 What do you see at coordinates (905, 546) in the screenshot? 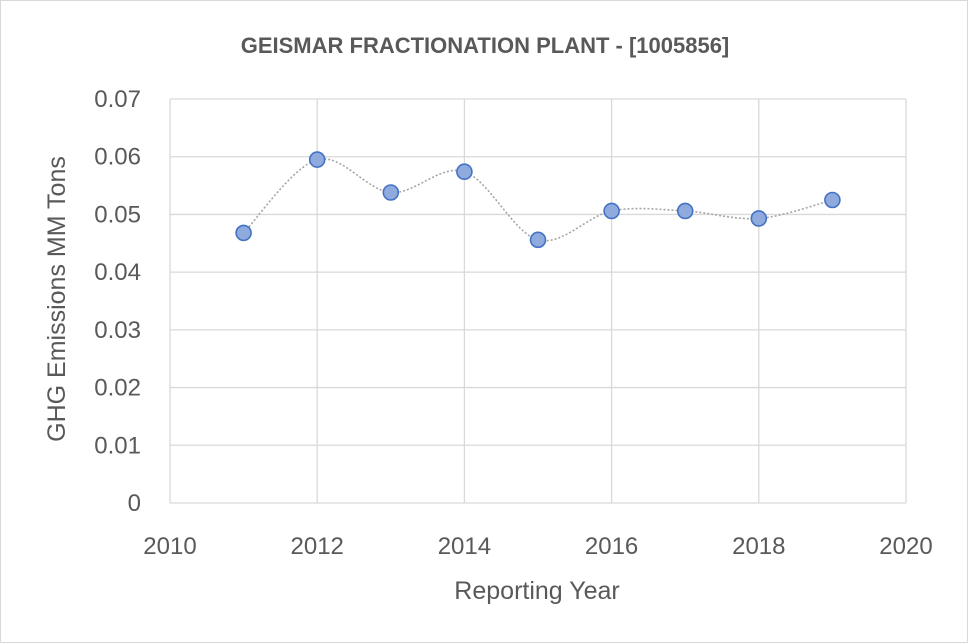
I see `x-tick-label: 2020` at bounding box center [905, 546].